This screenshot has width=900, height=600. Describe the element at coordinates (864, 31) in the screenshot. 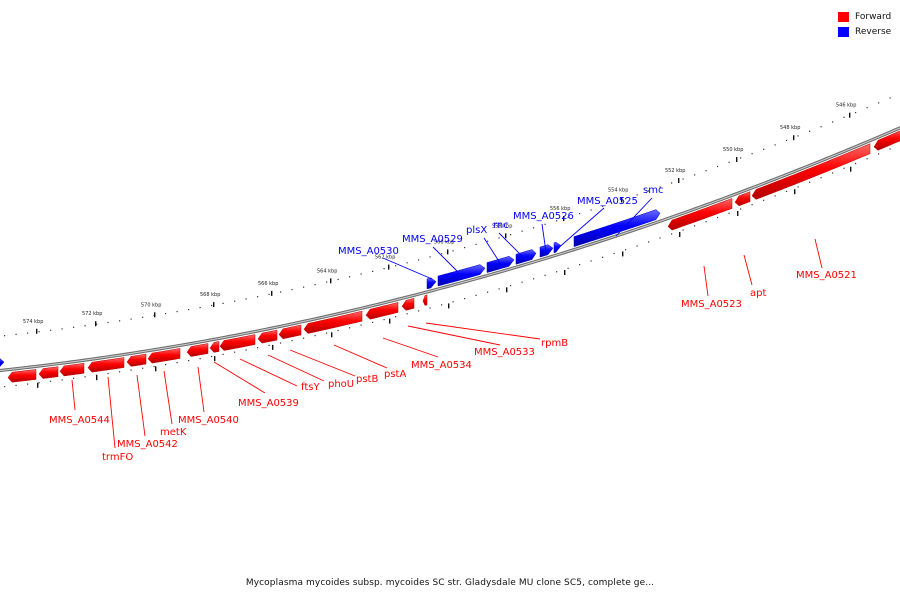

I see `legend-reverse: Reverse` at that location.